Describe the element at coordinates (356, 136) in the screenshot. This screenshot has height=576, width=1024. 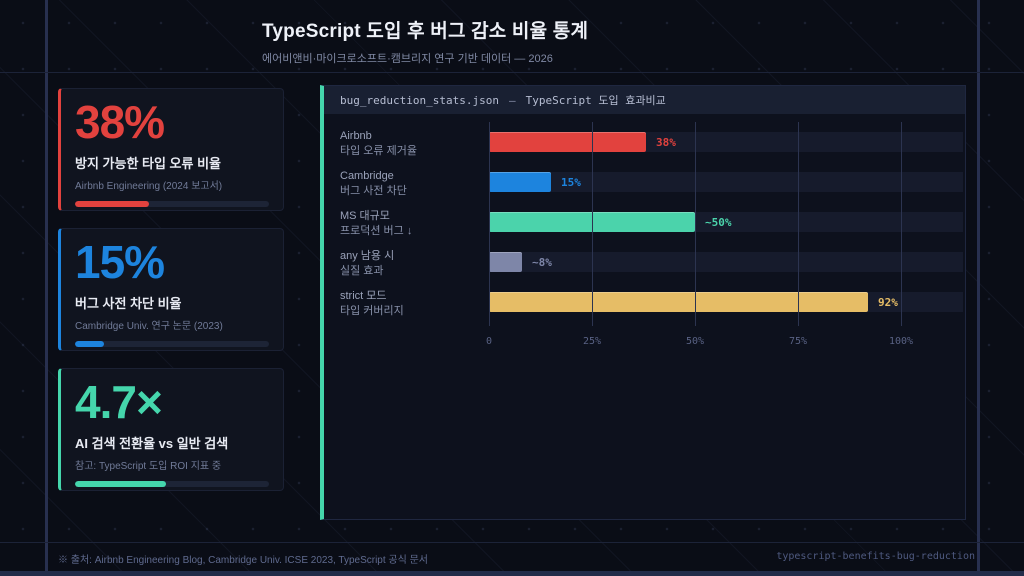
I see `row-label-line1: Airbnb` at that location.